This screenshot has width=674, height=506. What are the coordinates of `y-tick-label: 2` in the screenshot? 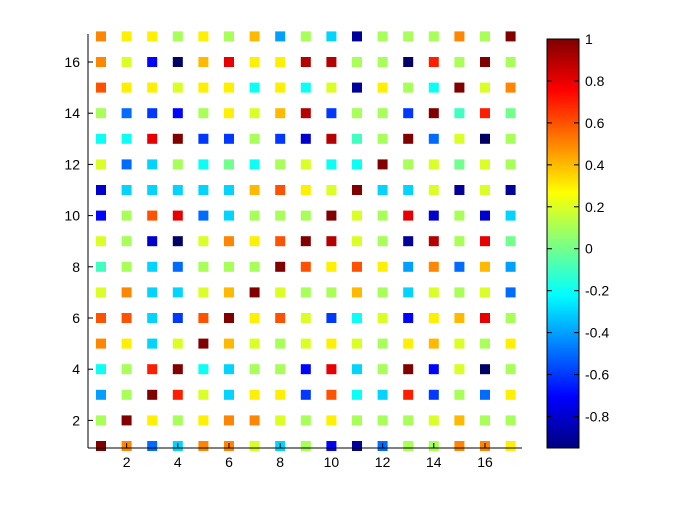 It's located at (76, 420).